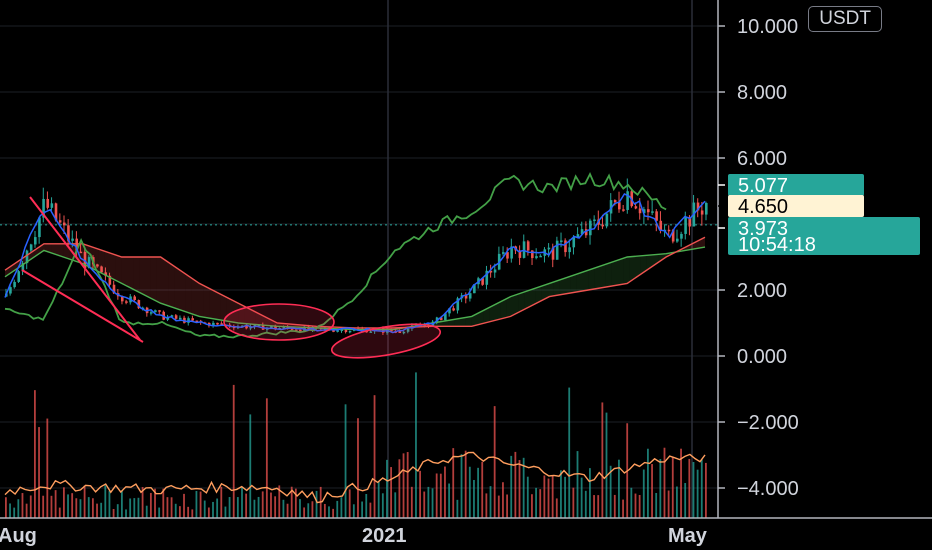 This screenshot has height=550, width=932. What do you see at coordinates (232, 280) in the screenshot?
I see `drawing-annotations` at bounding box center [232, 280].